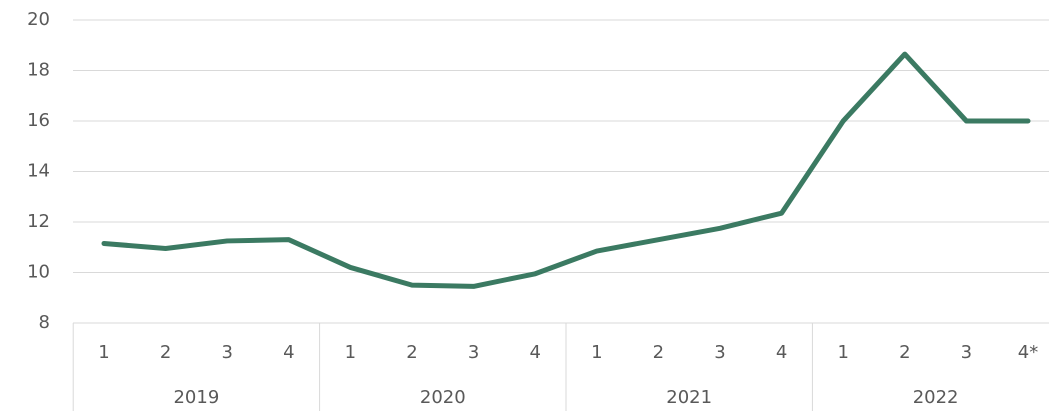 This screenshot has height=411, width=1049. Describe the element at coordinates (38, 70) in the screenshot. I see `y-tick-label: 18` at that location.